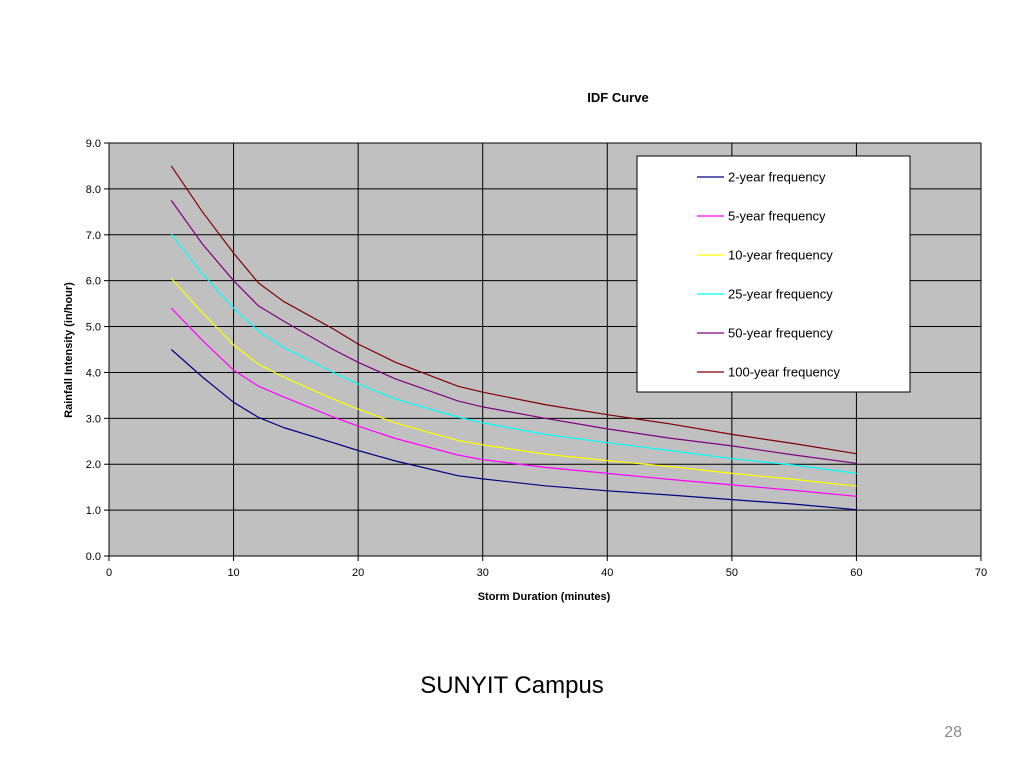 The height and width of the screenshot is (768, 1024). What do you see at coordinates (93, 144) in the screenshot?
I see `y-tick-label: 9.0` at bounding box center [93, 144].